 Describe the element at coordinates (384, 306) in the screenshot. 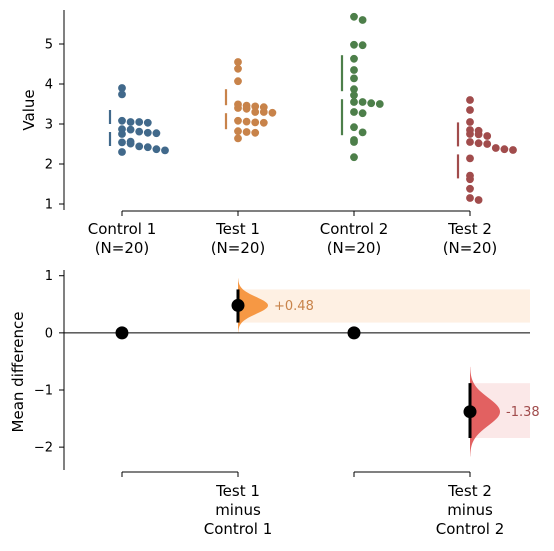

I see `ci-band` at that location.